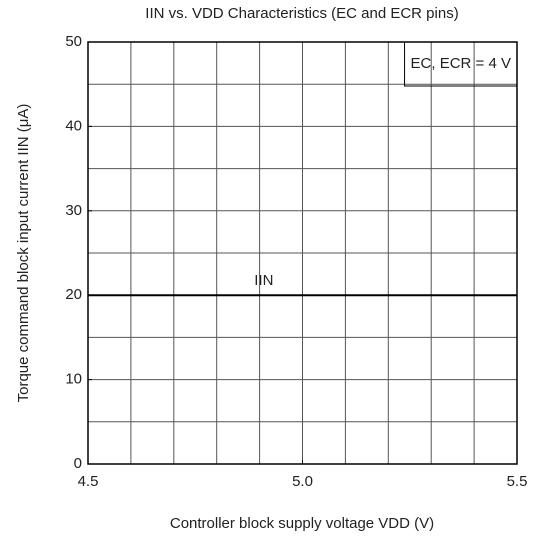  I want to click on y-tick-label: 50, so click(73, 41).